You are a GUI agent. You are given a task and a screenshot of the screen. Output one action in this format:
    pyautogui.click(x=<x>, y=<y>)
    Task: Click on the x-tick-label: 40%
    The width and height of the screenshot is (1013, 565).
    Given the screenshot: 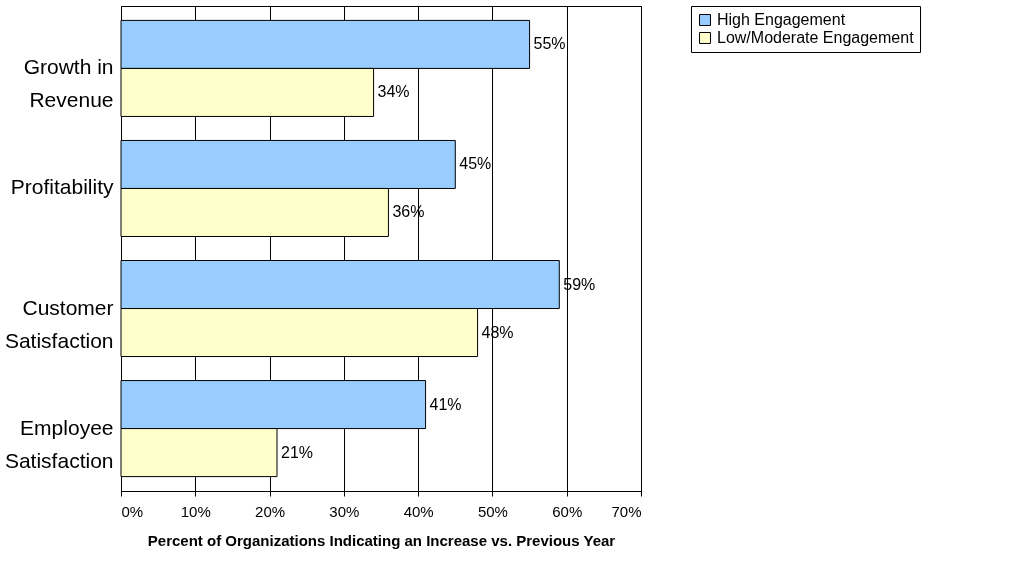 What is the action you would take?
    pyautogui.click(x=418, y=511)
    